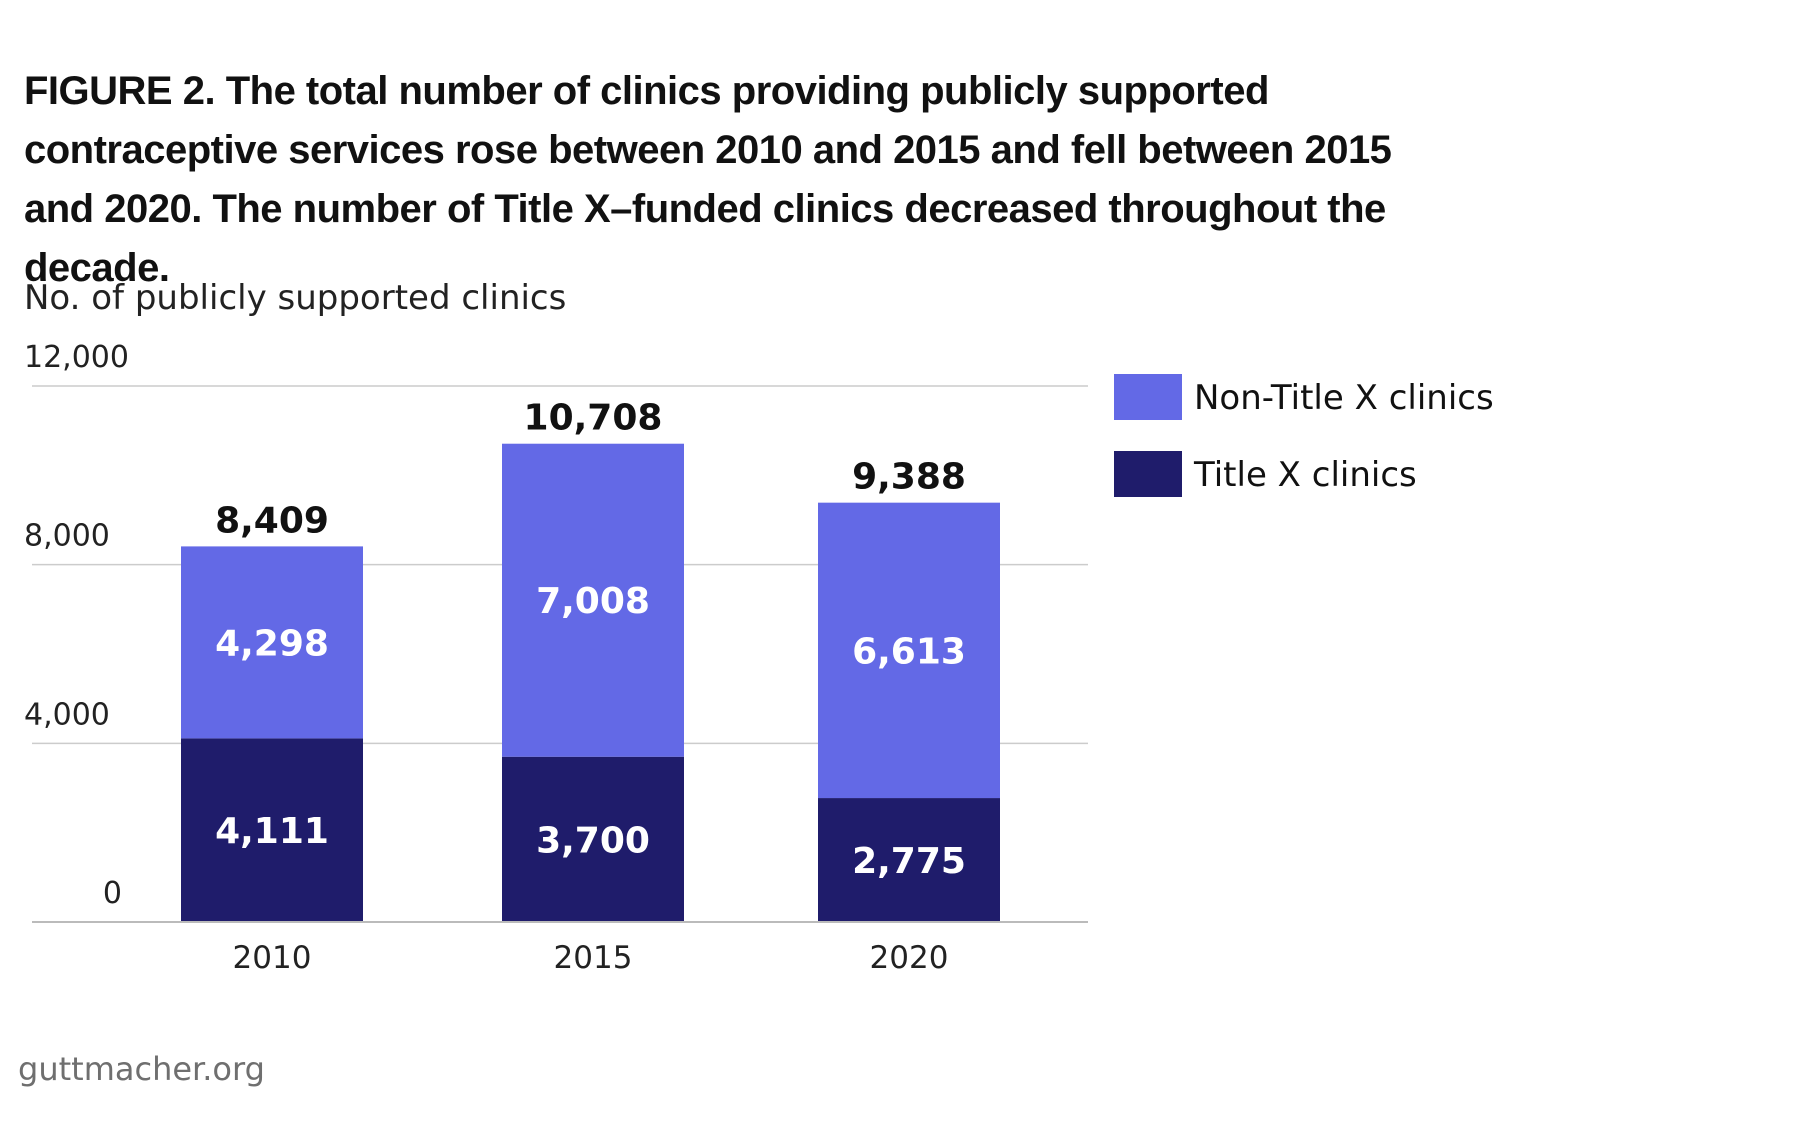 The image size is (1800, 1122). I want to click on data-label-title-x-2015: 3,700, so click(593, 840).